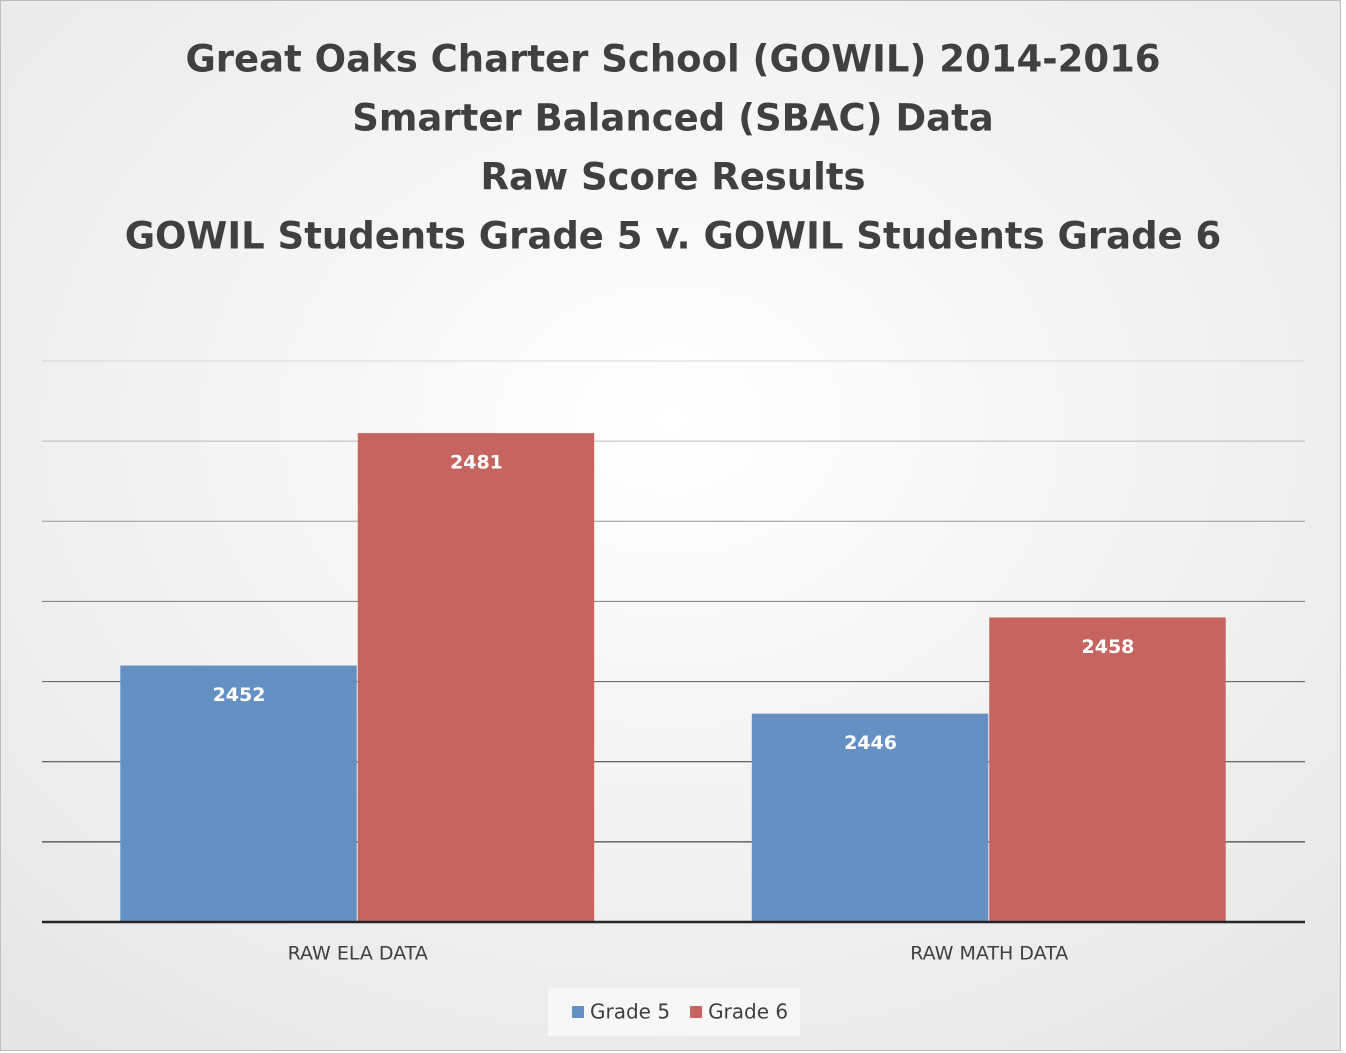 Image resolution: width=1346 pixels, height=1053 pixels. I want to click on data-label: 2452, so click(239, 695).